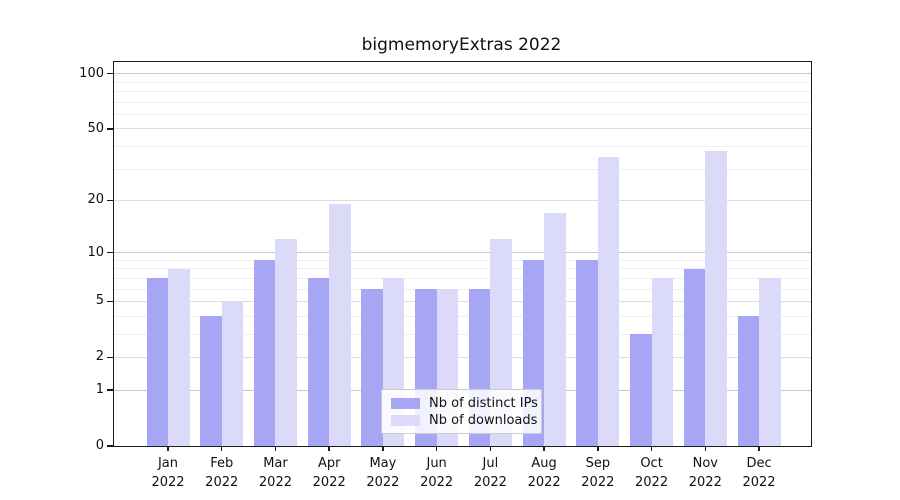  I want to click on y-tick-label: 2, so click(99, 357).